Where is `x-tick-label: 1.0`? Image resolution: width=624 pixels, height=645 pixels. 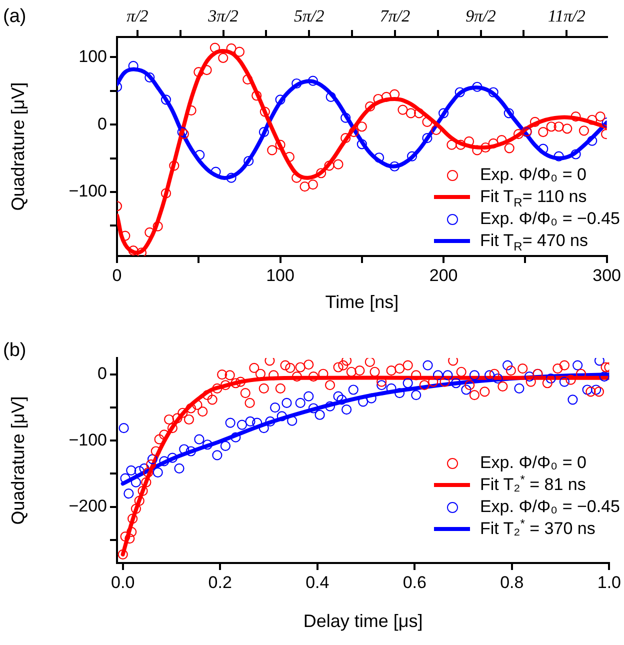 x-tick-label: 1.0 is located at coordinates (609, 582).